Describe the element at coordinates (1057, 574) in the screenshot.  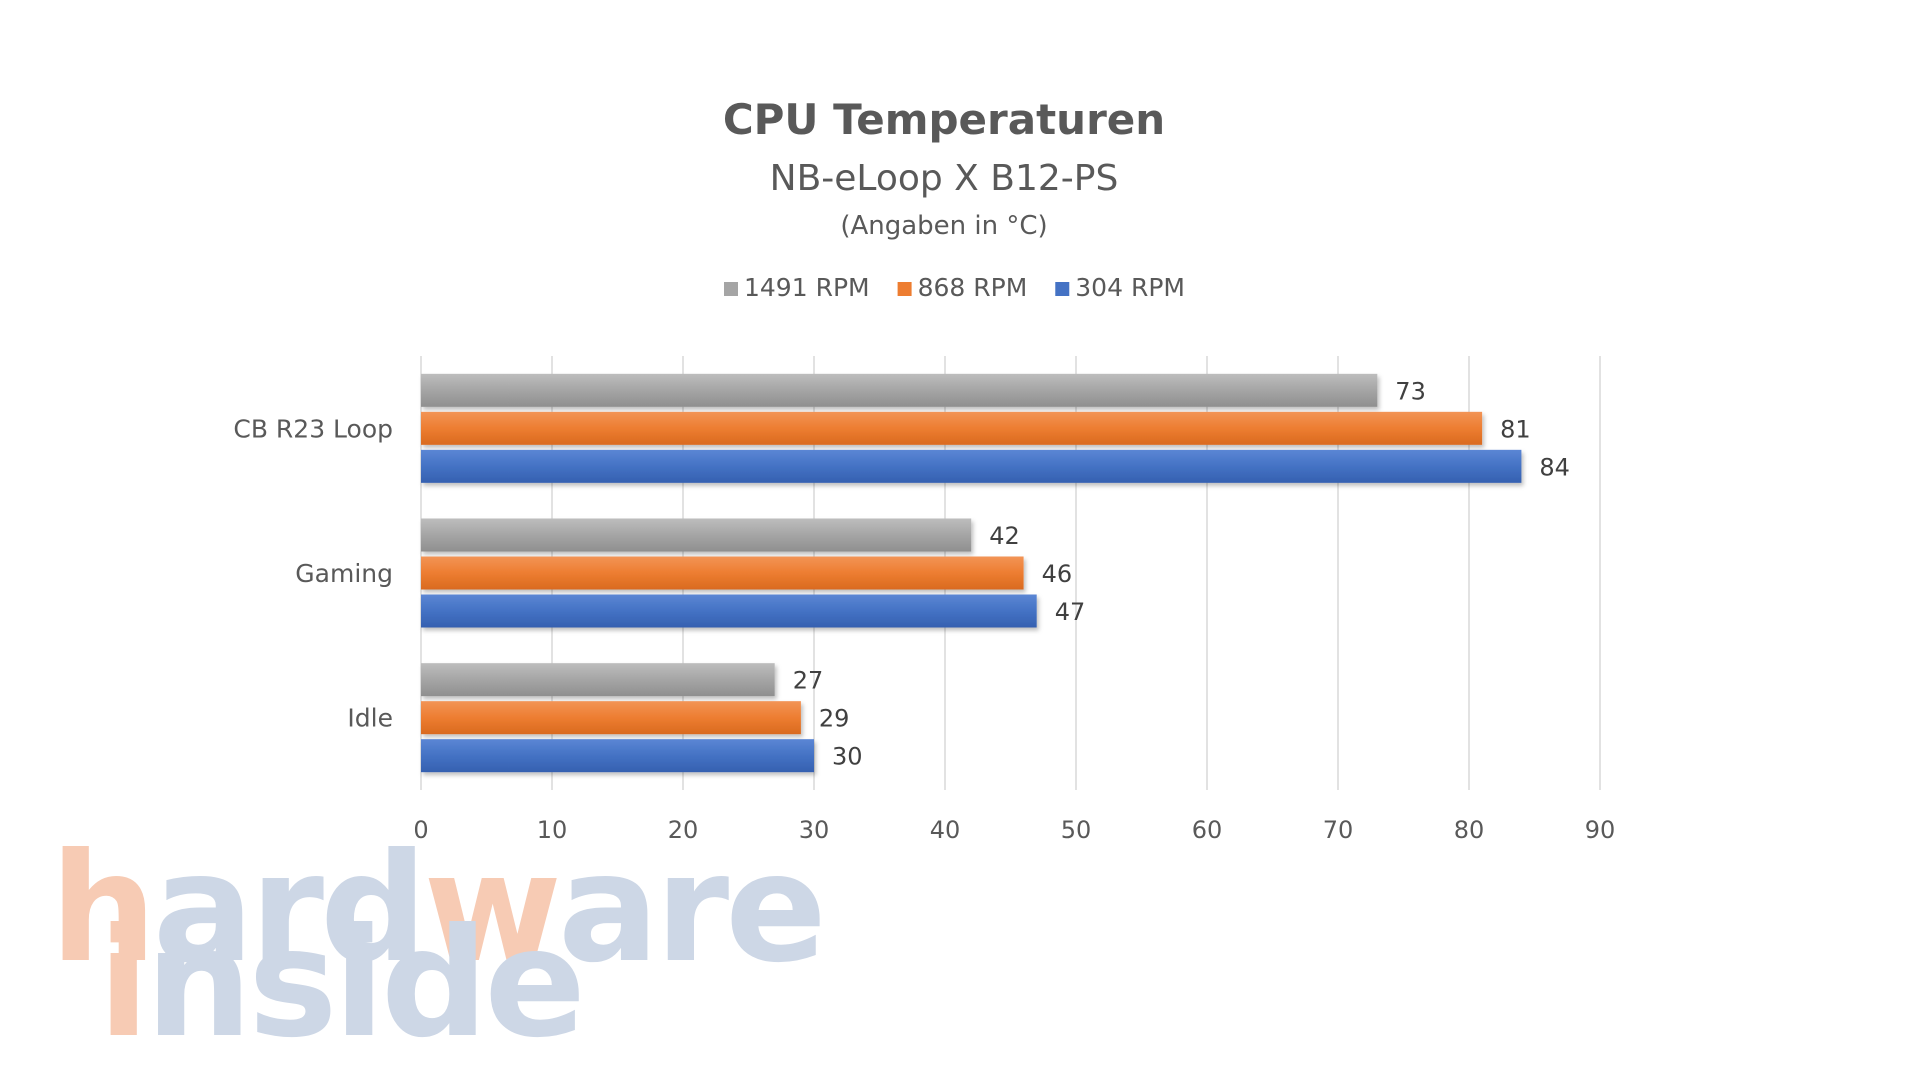
I see `data-label: 46` at that location.